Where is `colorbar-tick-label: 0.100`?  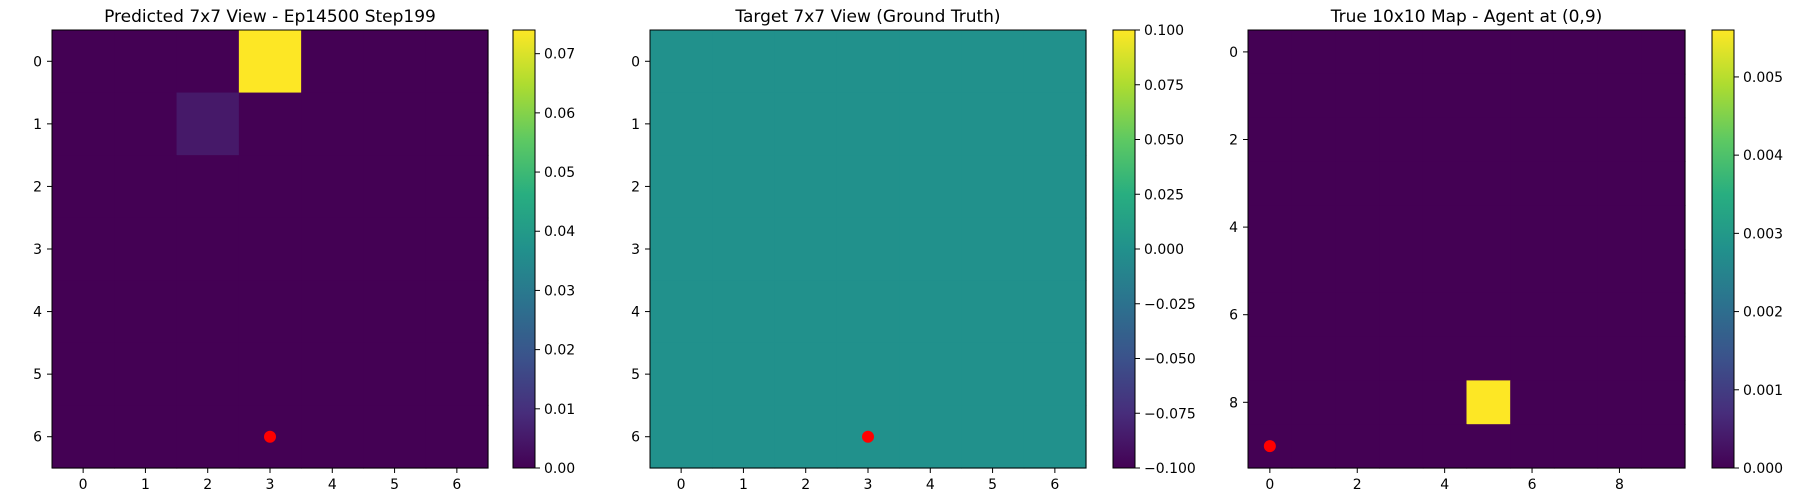
colorbar-tick-label: 0.100 is located at coordinates (1164, 31).